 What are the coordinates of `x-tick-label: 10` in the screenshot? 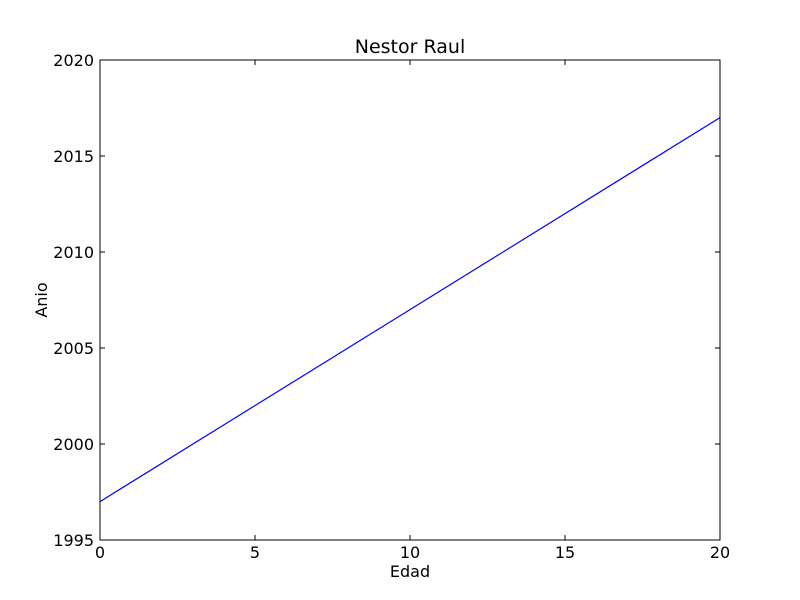 It's located at (410, 552).